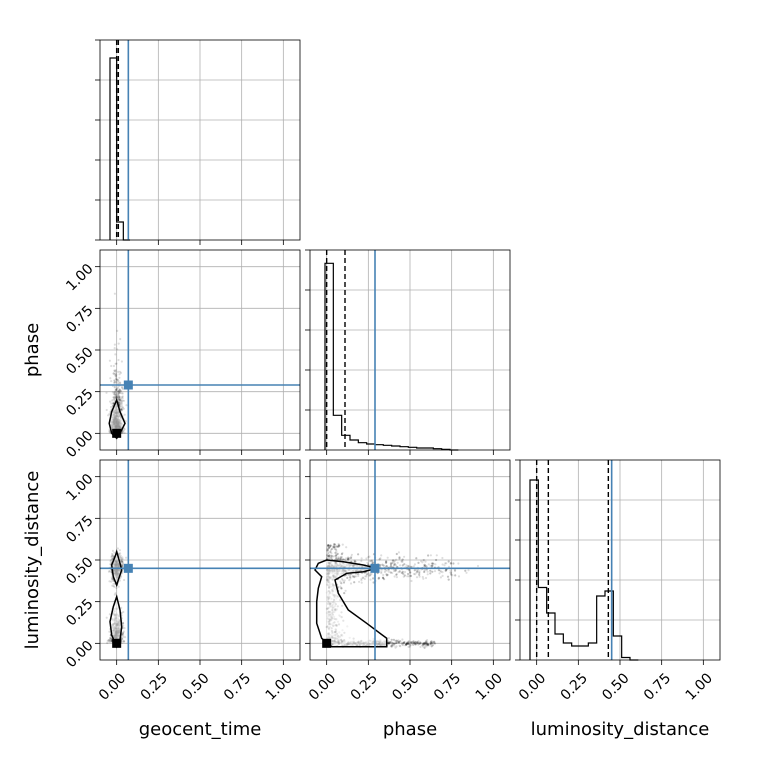  I want to click on density-peak-marker, so click(327, 643).